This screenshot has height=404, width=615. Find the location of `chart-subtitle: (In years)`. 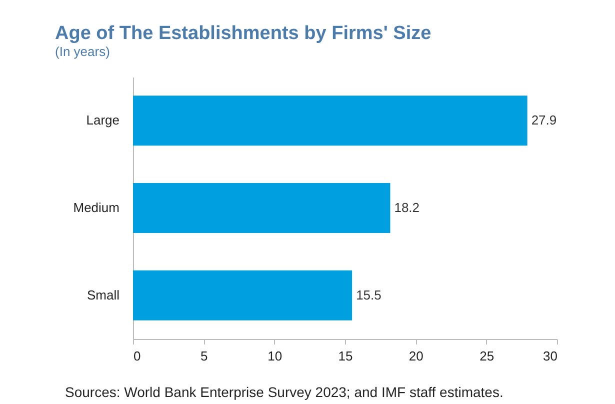

chart-subtitle: (In years) is located at coordinates (82, 51).